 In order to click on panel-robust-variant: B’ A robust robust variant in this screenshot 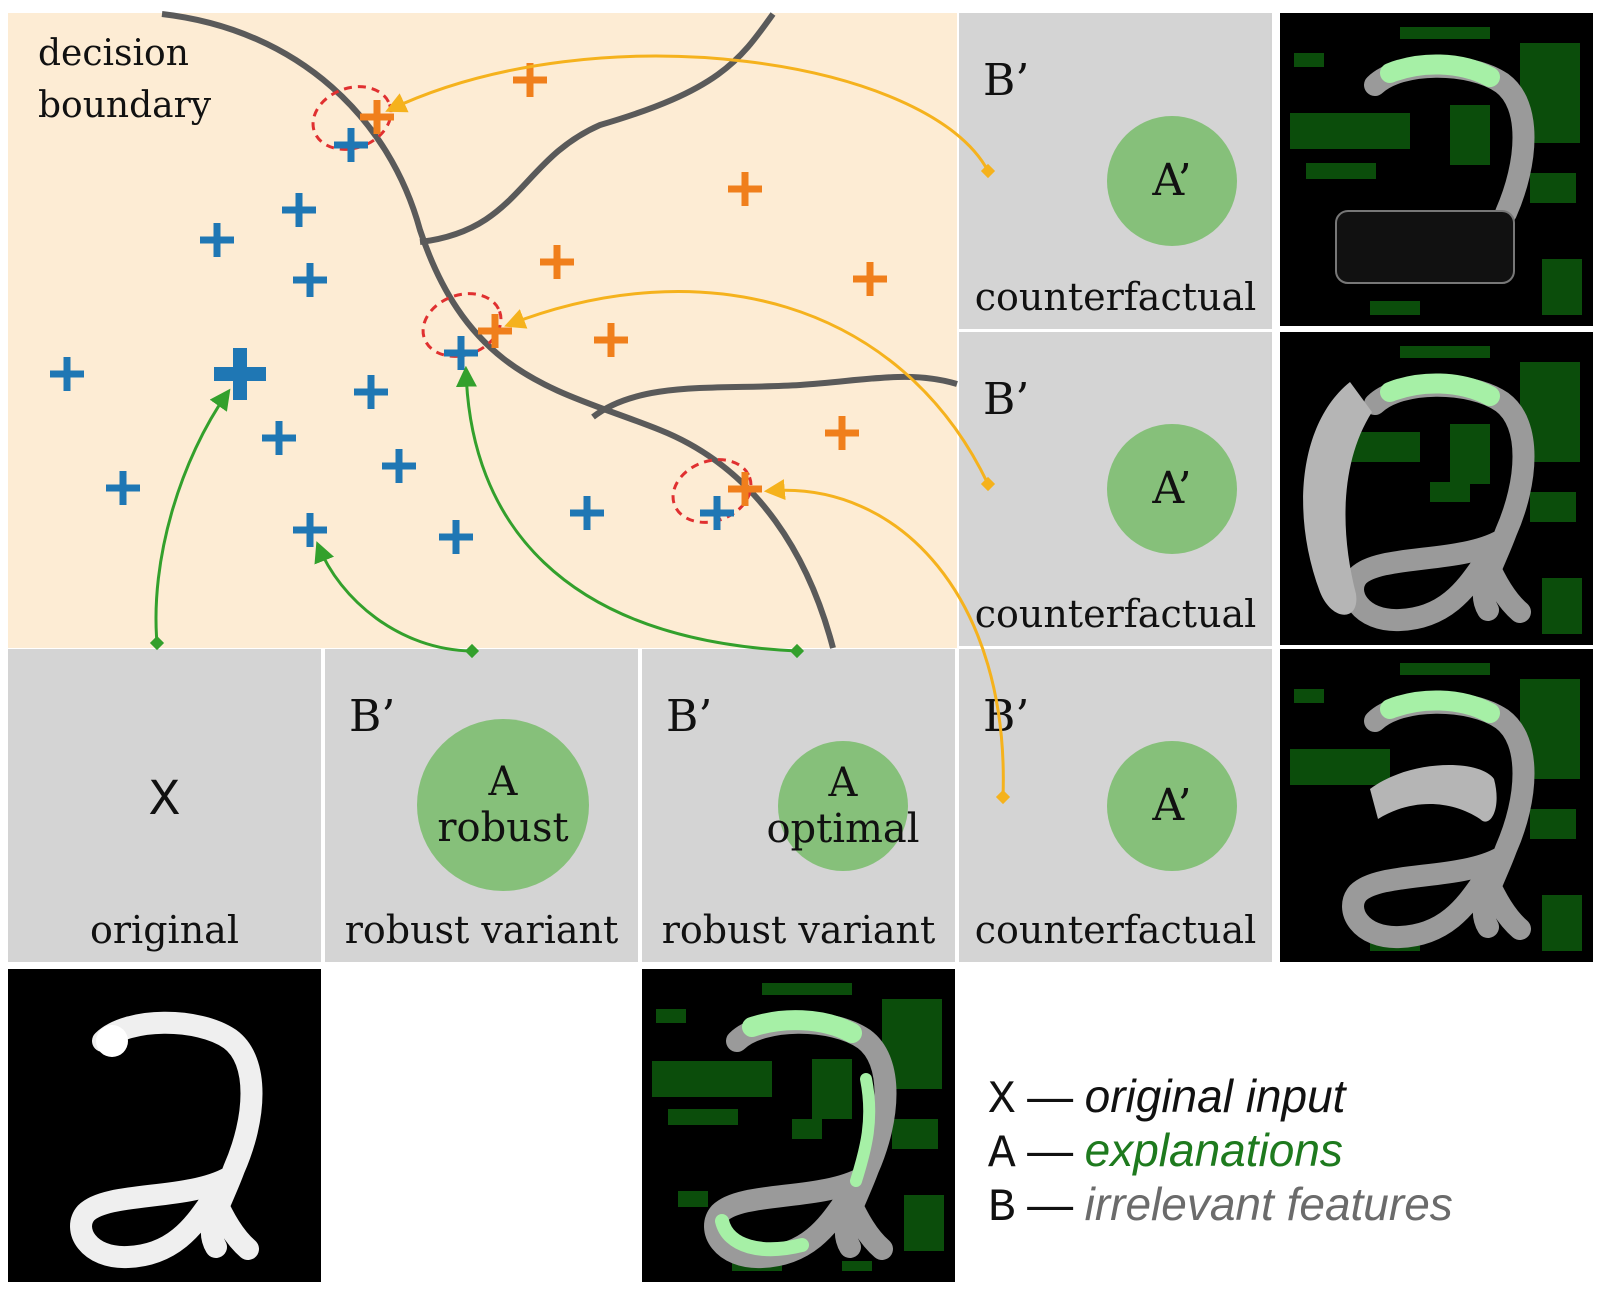, I will do `click(481, 805)`.